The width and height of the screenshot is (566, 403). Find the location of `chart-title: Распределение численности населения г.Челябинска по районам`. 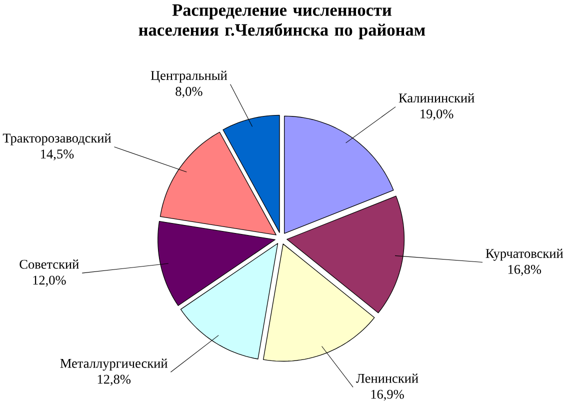

chart-title: Распределение численности населения г.Челябинска по районам is located at coordinates (282, 22).